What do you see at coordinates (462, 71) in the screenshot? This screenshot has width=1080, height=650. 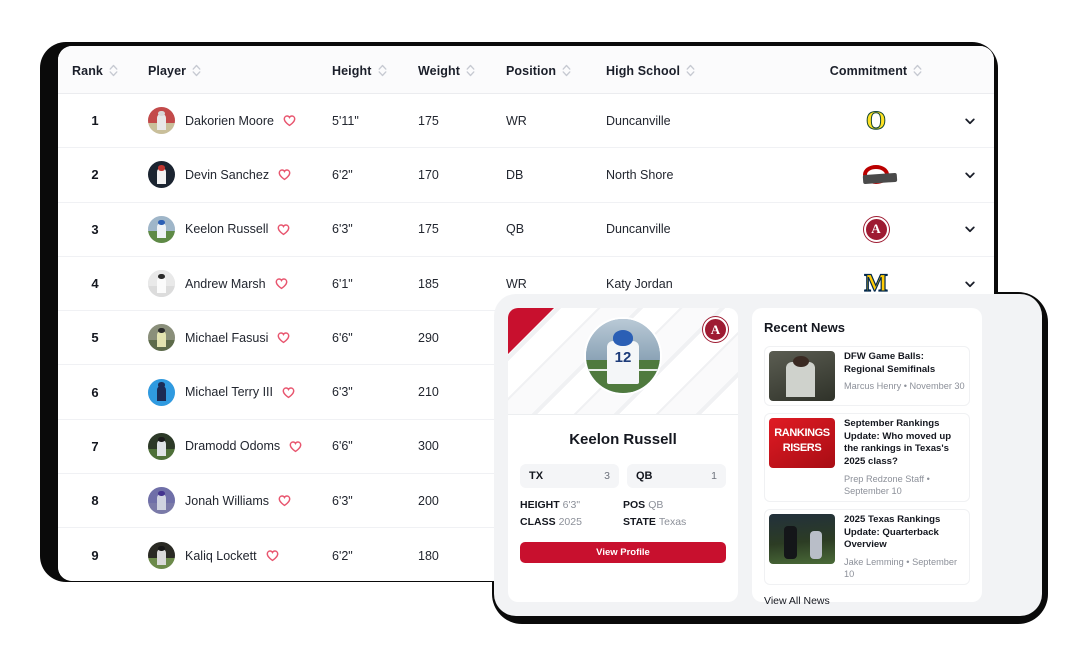 I see `column-header-weight: Weight` at bounding box center [462, 71].